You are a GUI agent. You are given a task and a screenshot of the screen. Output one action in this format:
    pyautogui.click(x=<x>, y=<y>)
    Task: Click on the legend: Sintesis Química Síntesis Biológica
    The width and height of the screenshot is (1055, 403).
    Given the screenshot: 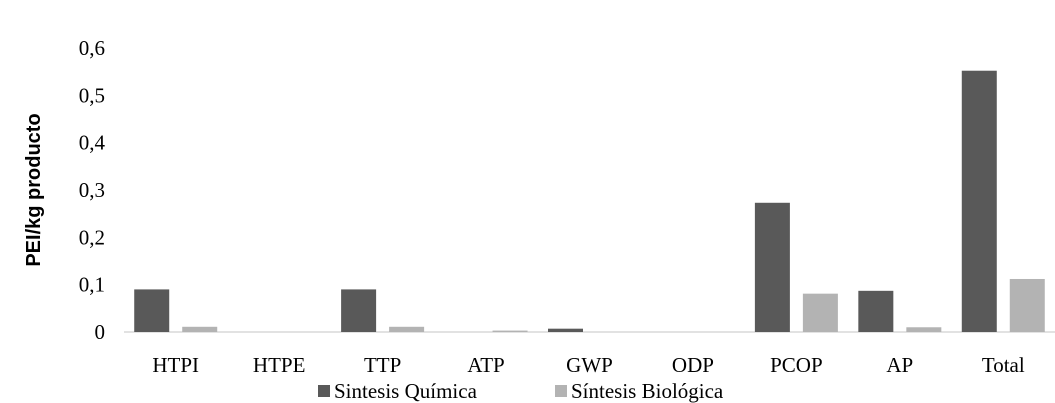 What is the action you would take?
    pyautogui.click(x=521, y=391)
    